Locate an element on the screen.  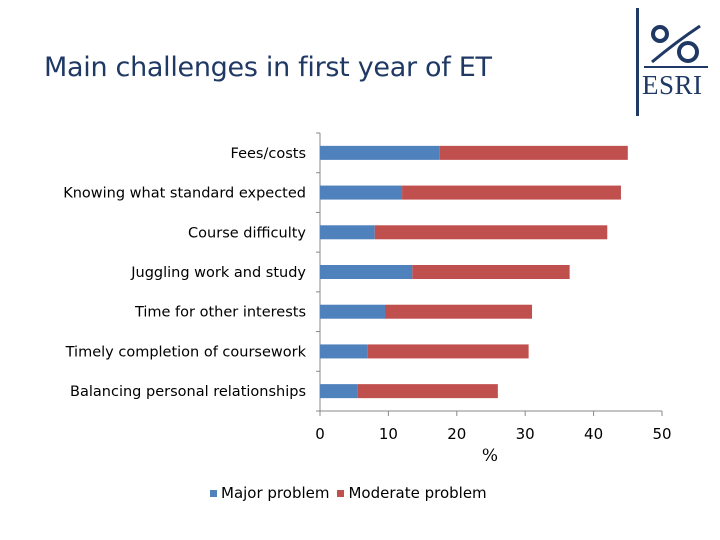
category-label: Balancing personal relationships is located at coordinates (188, 392).